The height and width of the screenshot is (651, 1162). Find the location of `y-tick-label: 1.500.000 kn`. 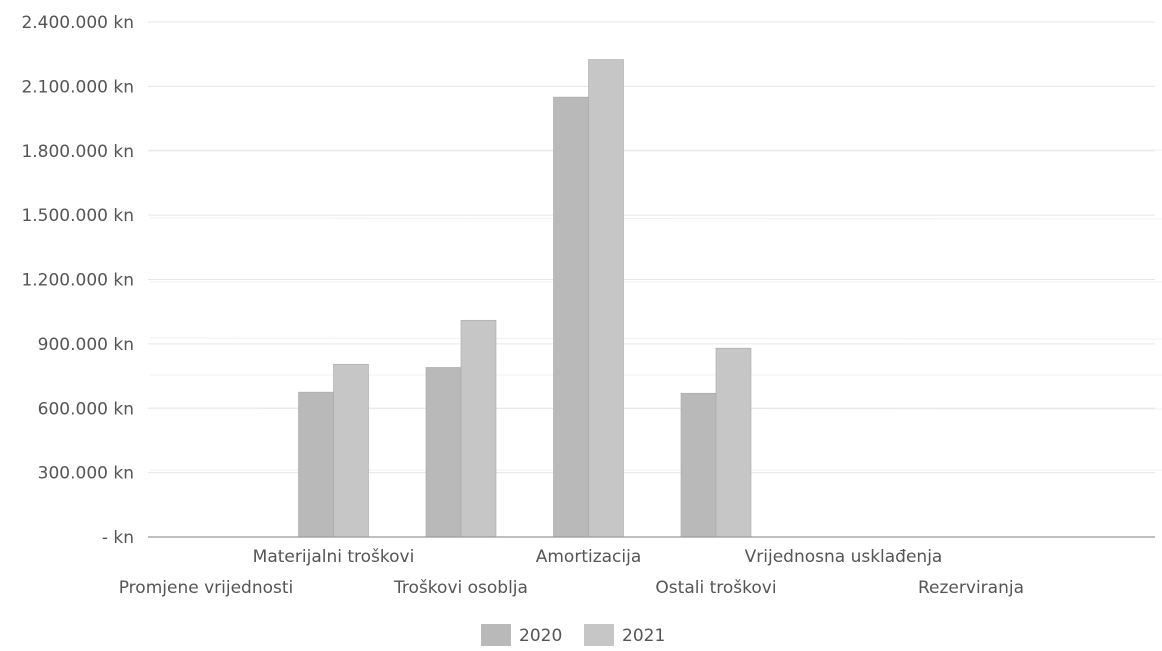

y-tick-label: 1.500.000 kn is located at coordinates (77, 216).